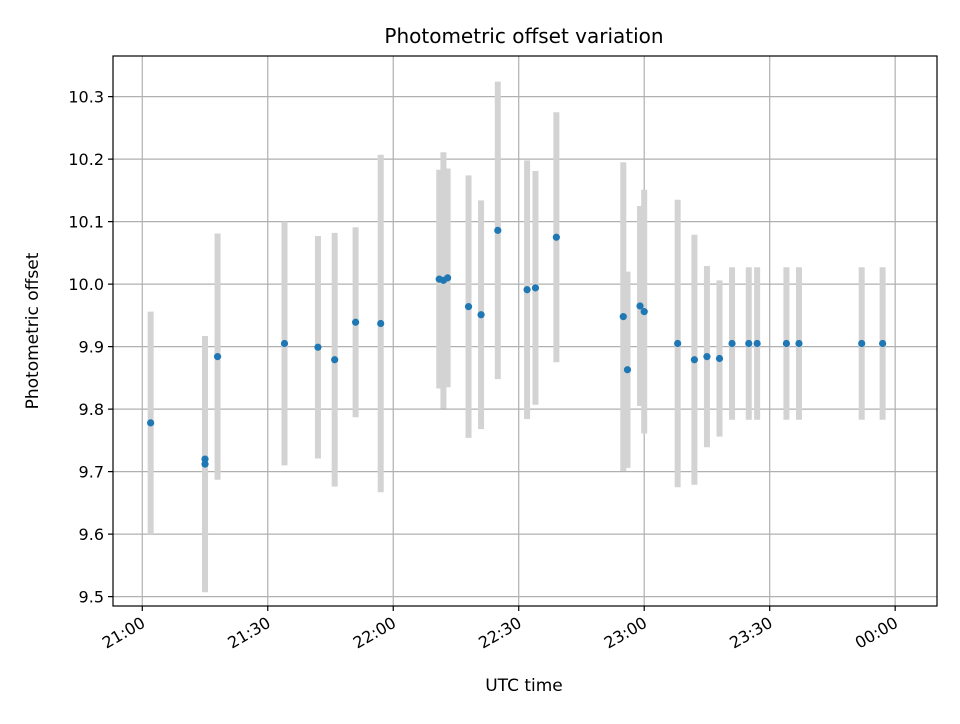 The height and width of the screenshot is (724, 960). What do you see at coordinates (91, 534) in the screenshot?
I see `y-tick-label: 9.6` at bounding box center [91, 534].